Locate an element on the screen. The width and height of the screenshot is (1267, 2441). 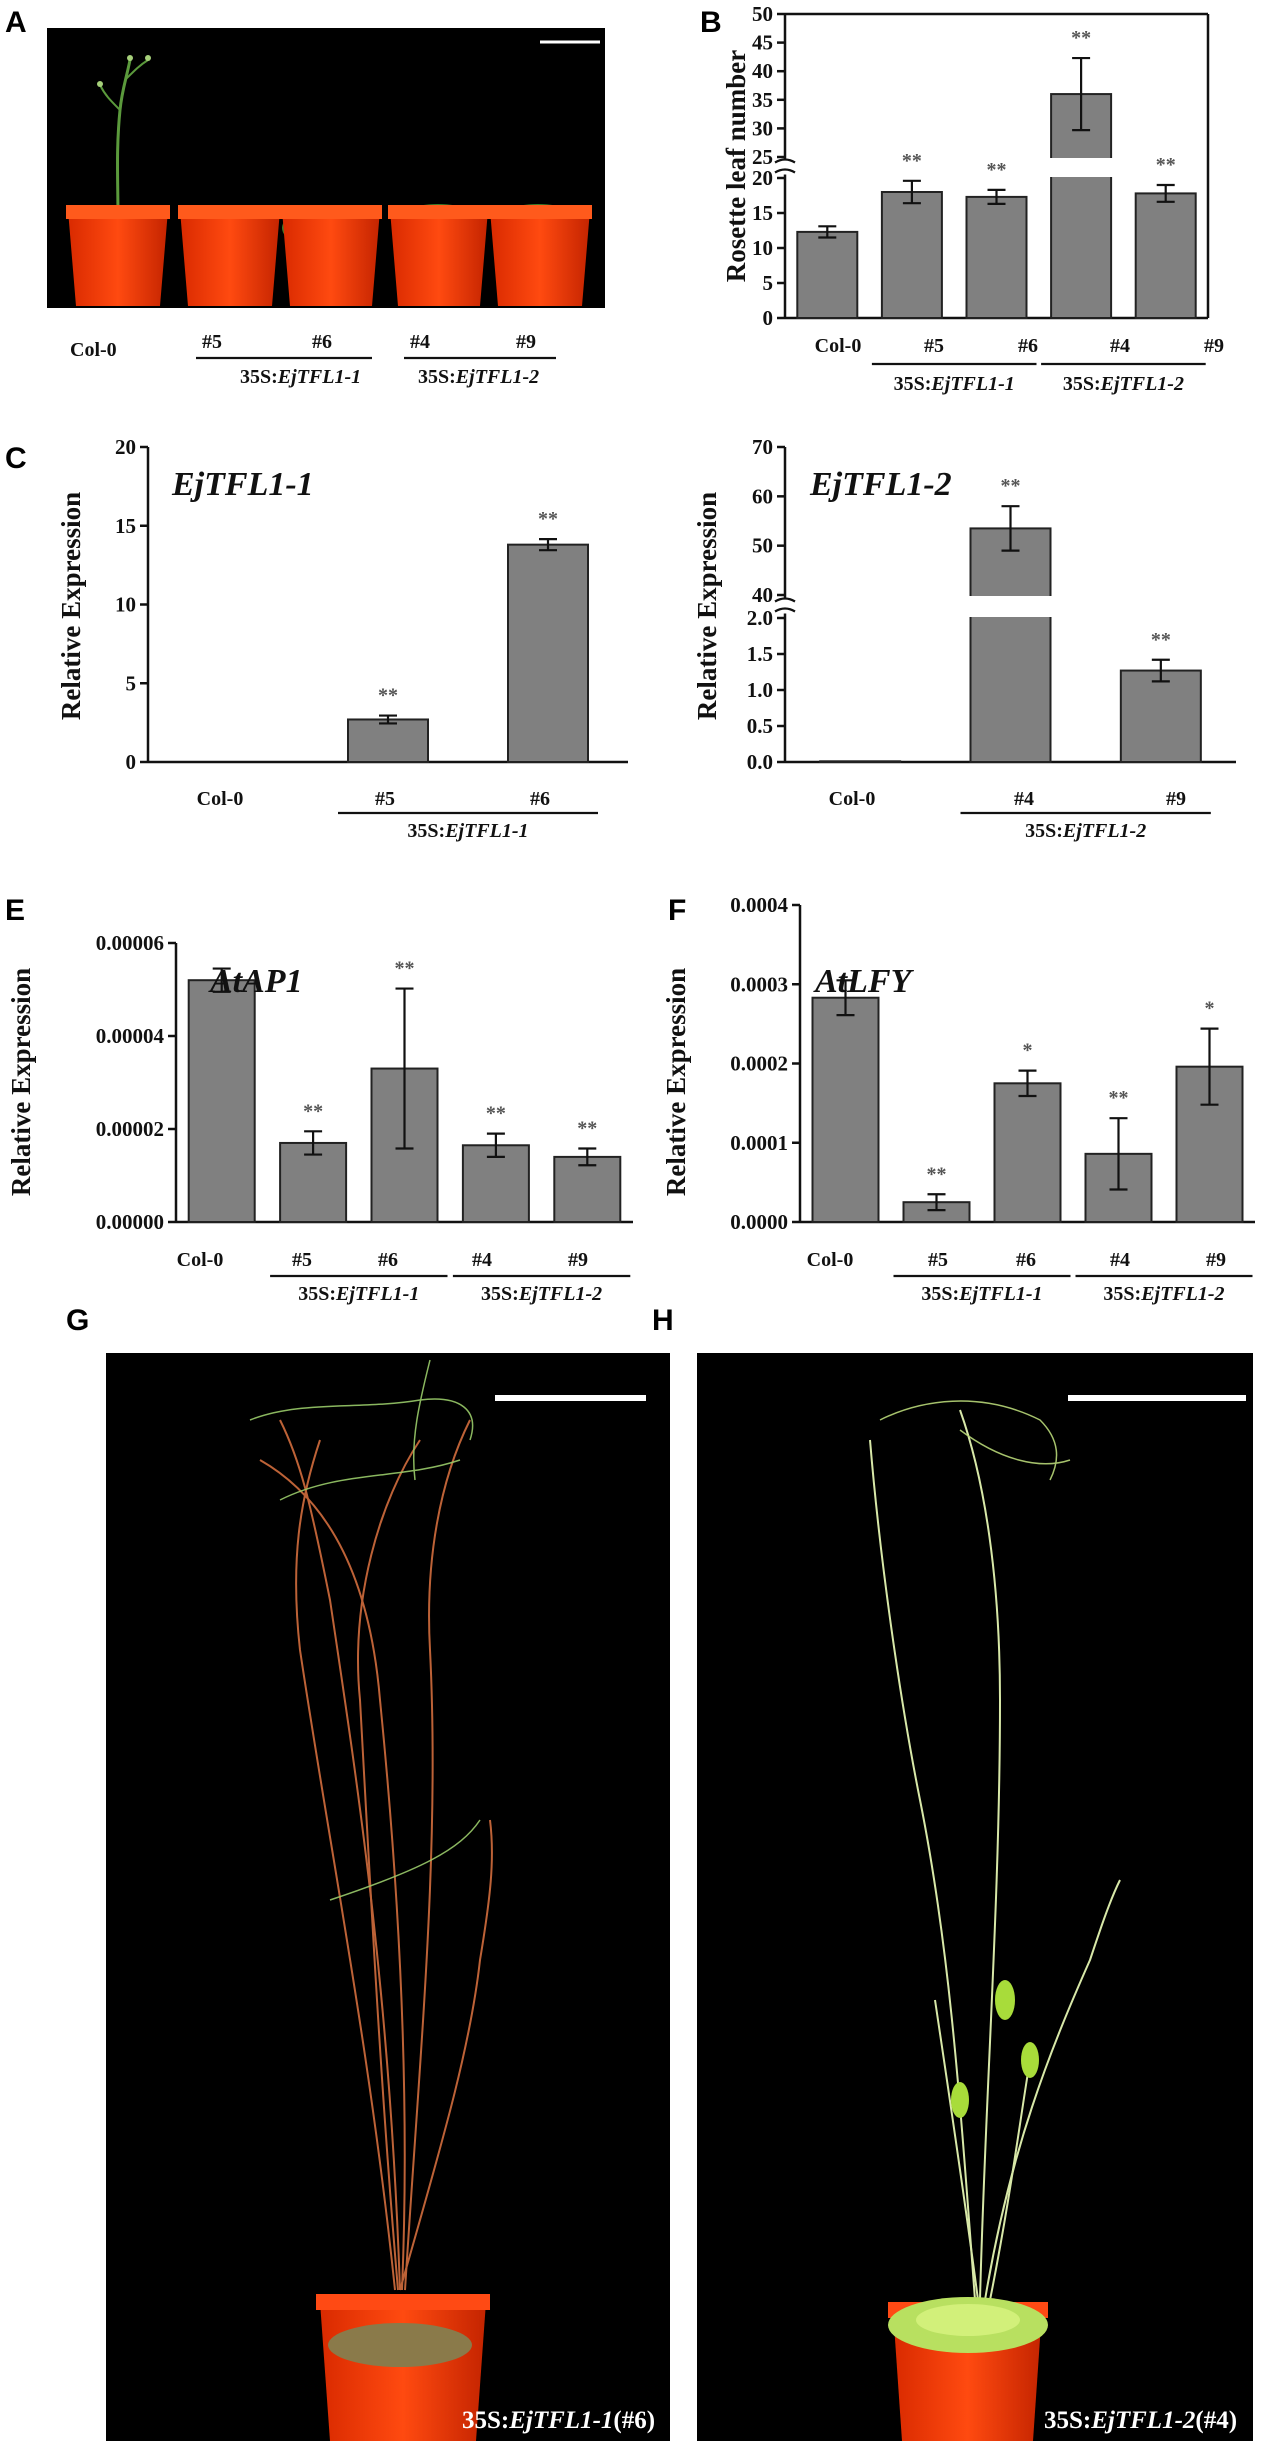
y-axis-label: Rosette leaf number is located at coordinates (736, 166).